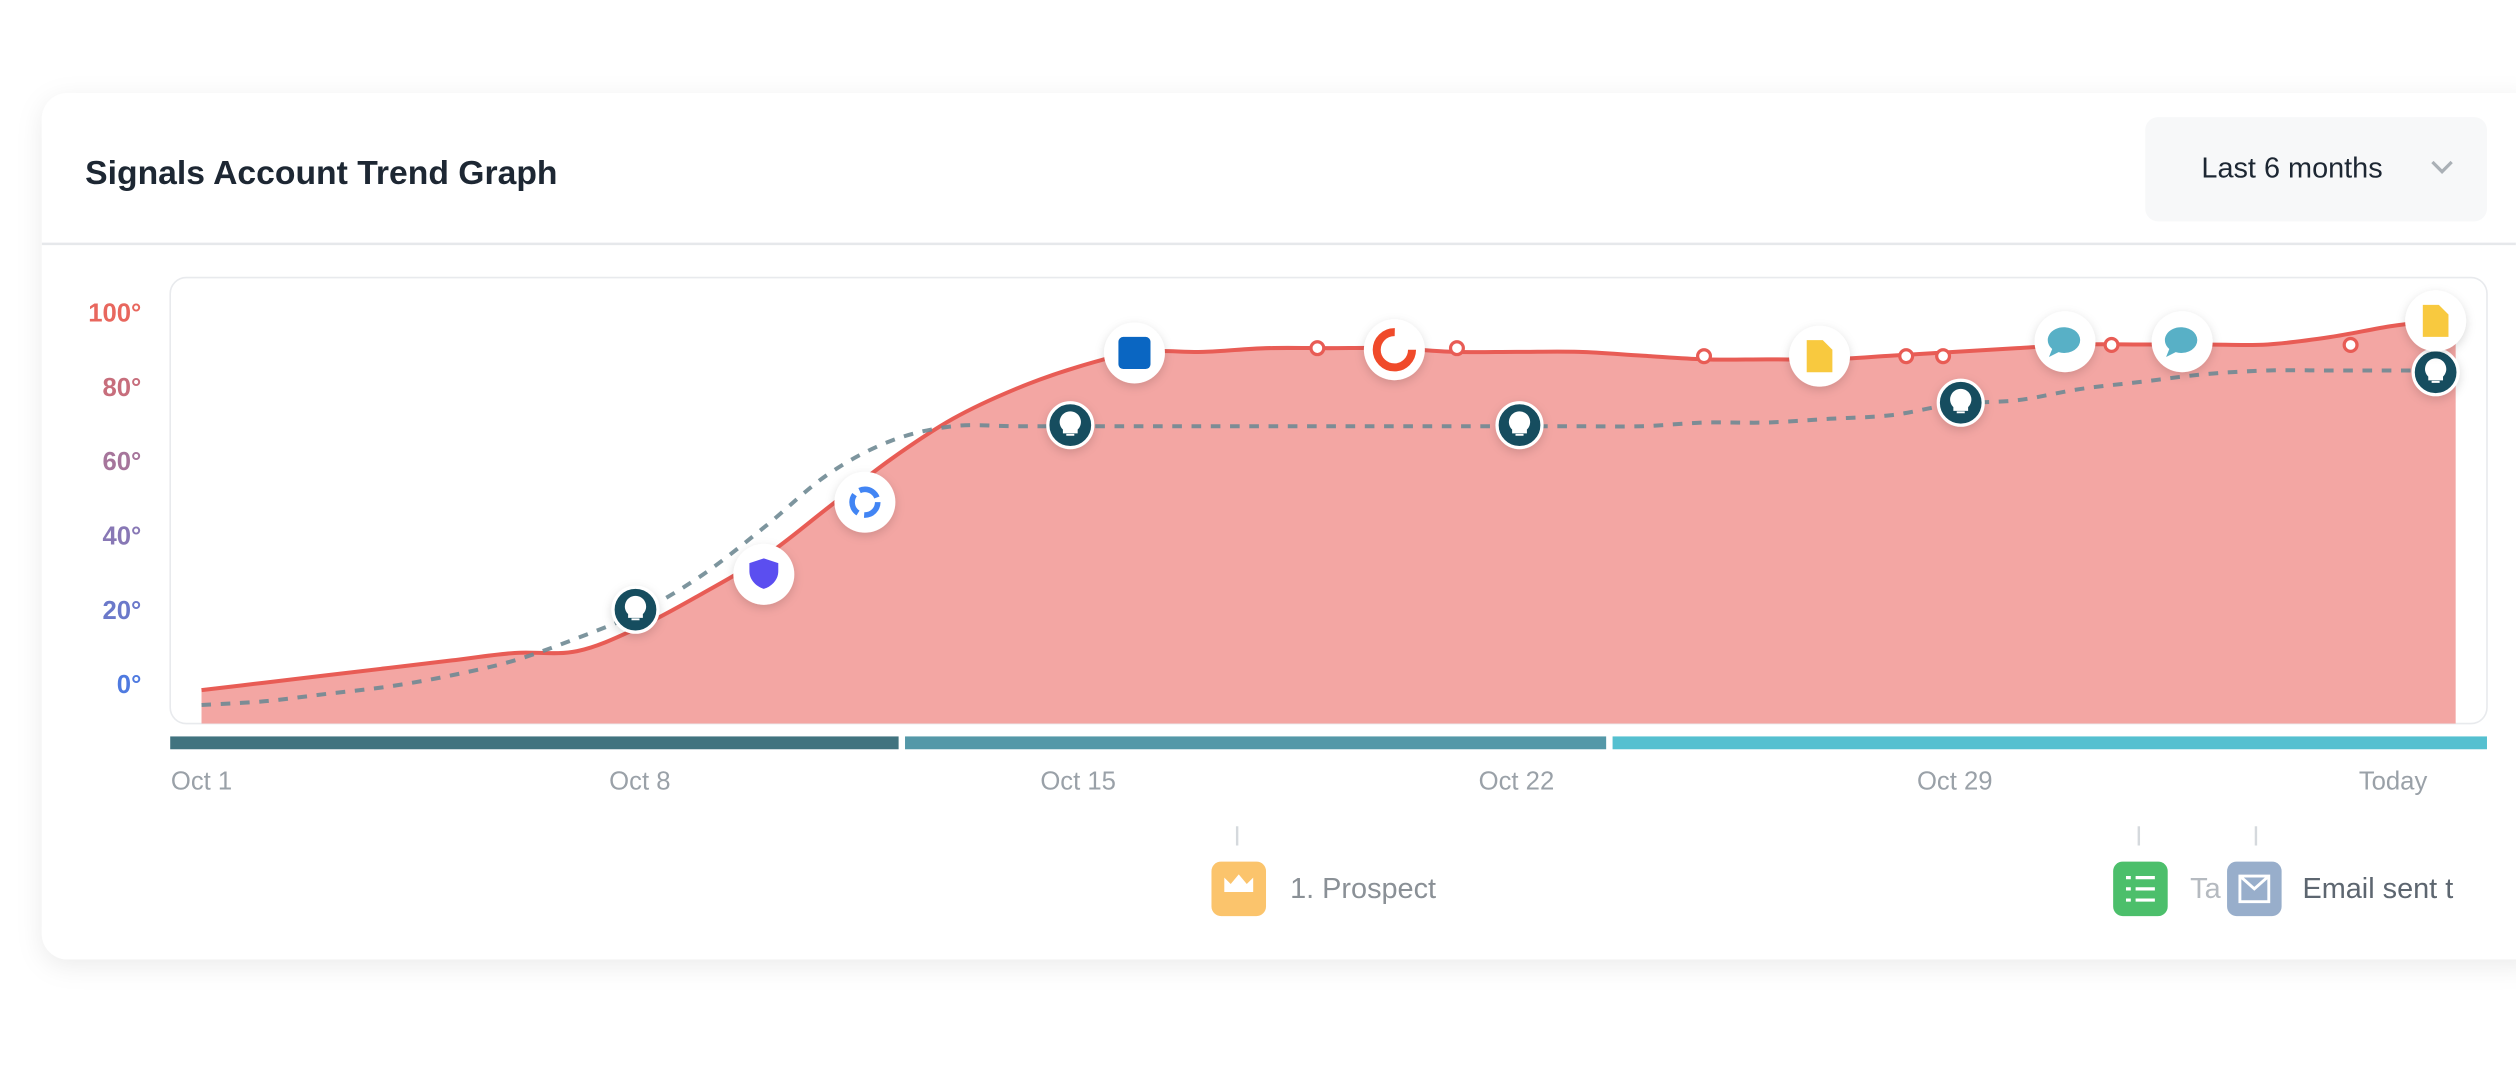 The image size is (2516, 1091). What do you see at coordinates (1832, 871) in the screenshot?
I see `timeline: 1. Prospect Ta Email sent t` at bounding box center [1832, 871].